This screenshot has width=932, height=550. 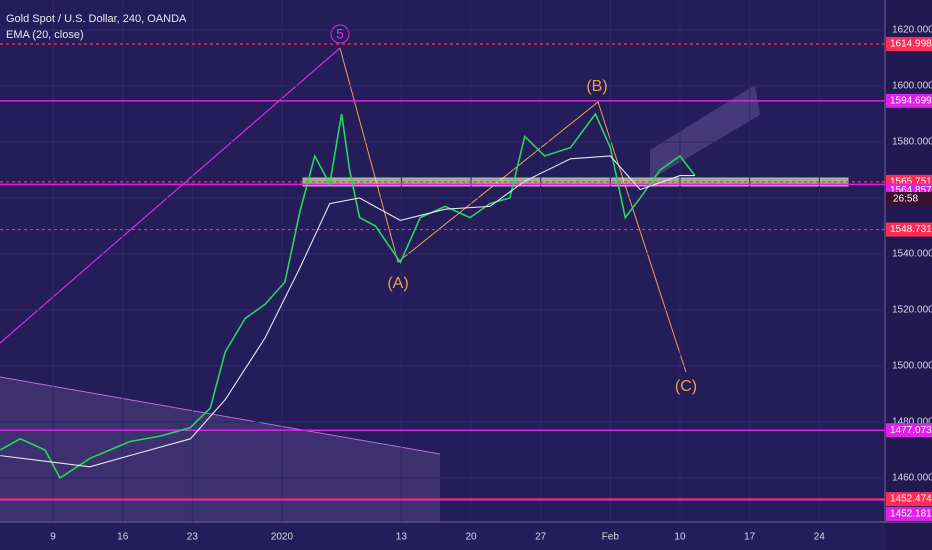 I want to click on annotation: (C), so click(x=686, y=386).